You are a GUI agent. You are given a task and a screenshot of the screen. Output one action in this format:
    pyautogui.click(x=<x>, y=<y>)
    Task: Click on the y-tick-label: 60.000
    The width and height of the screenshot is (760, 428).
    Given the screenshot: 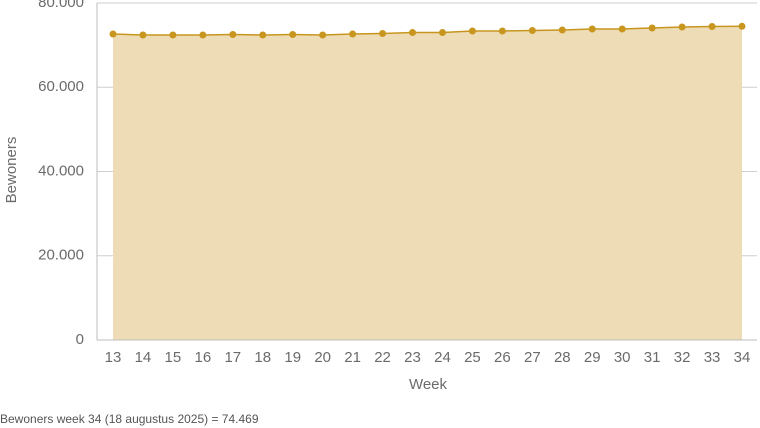 What is the action you would take?
    pyautogui.click(x=61, y=86)
    